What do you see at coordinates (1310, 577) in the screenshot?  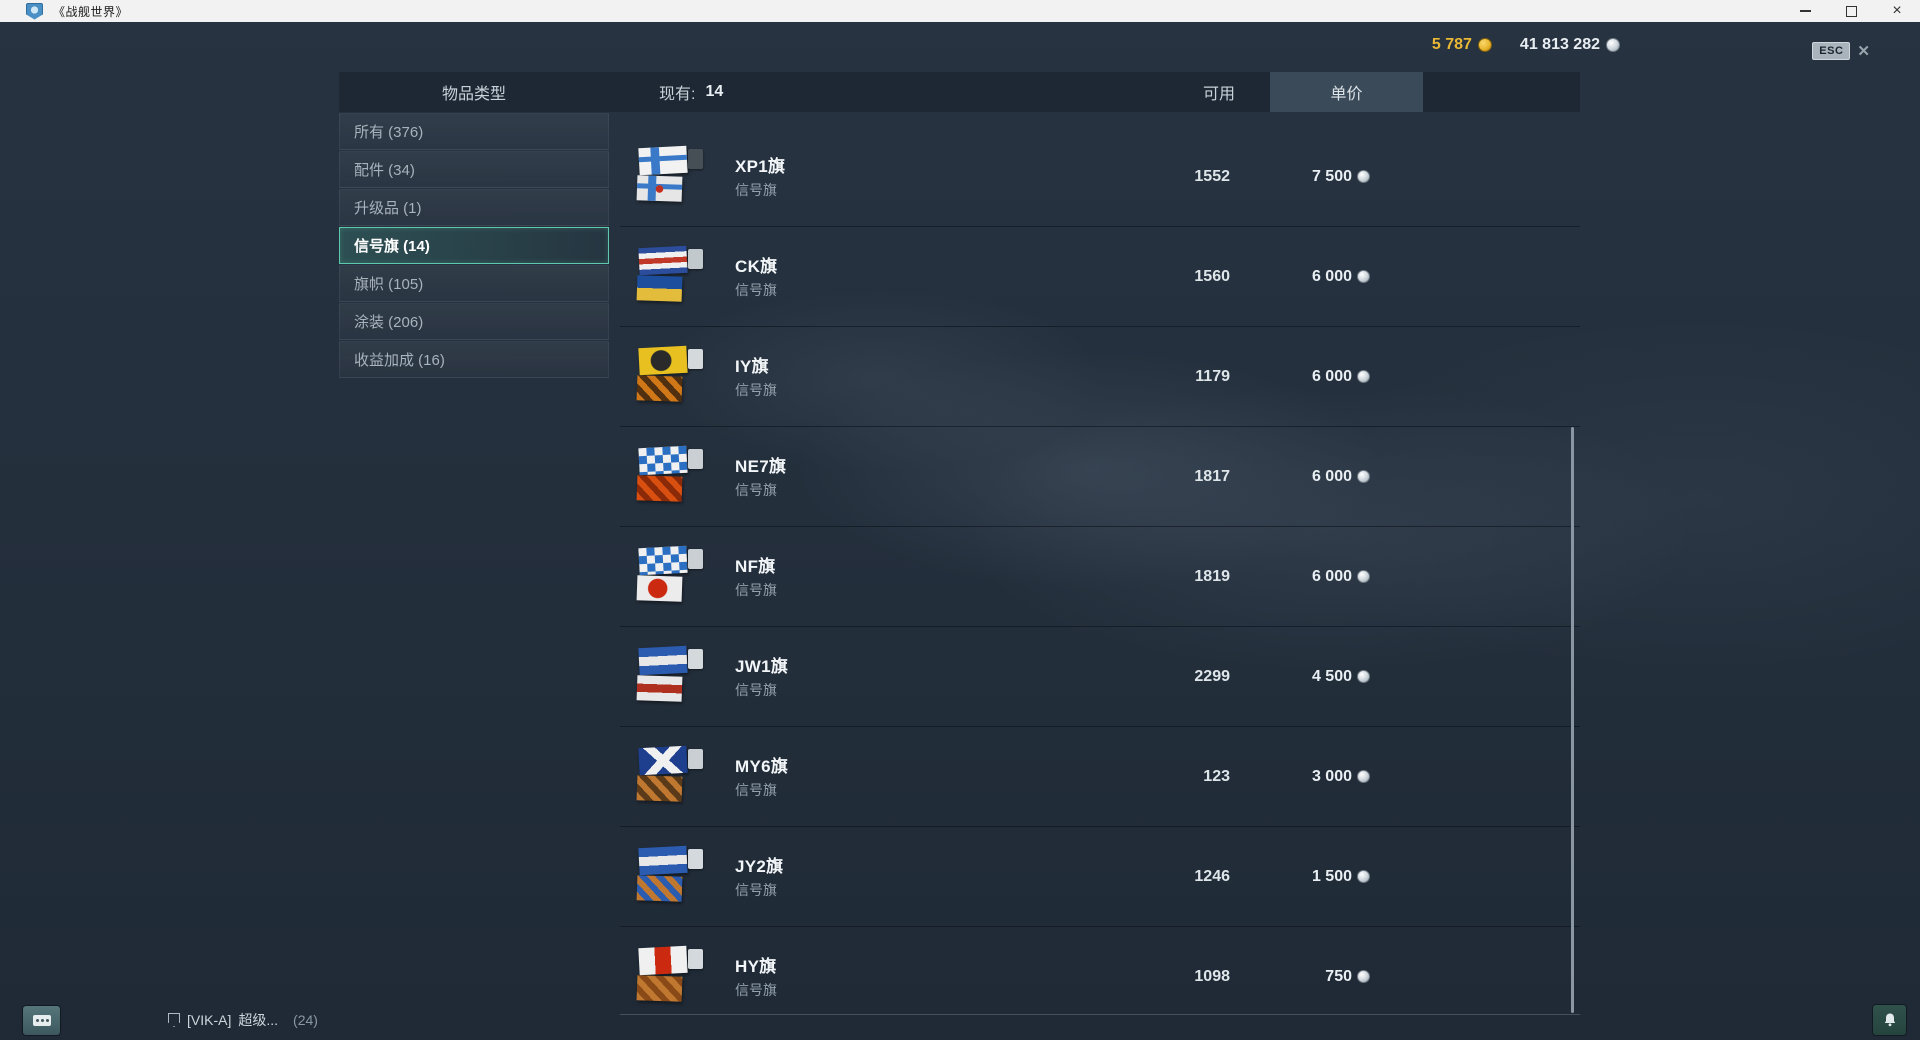 I see `item-price: 6 000` at bounding box center [1310, 577].